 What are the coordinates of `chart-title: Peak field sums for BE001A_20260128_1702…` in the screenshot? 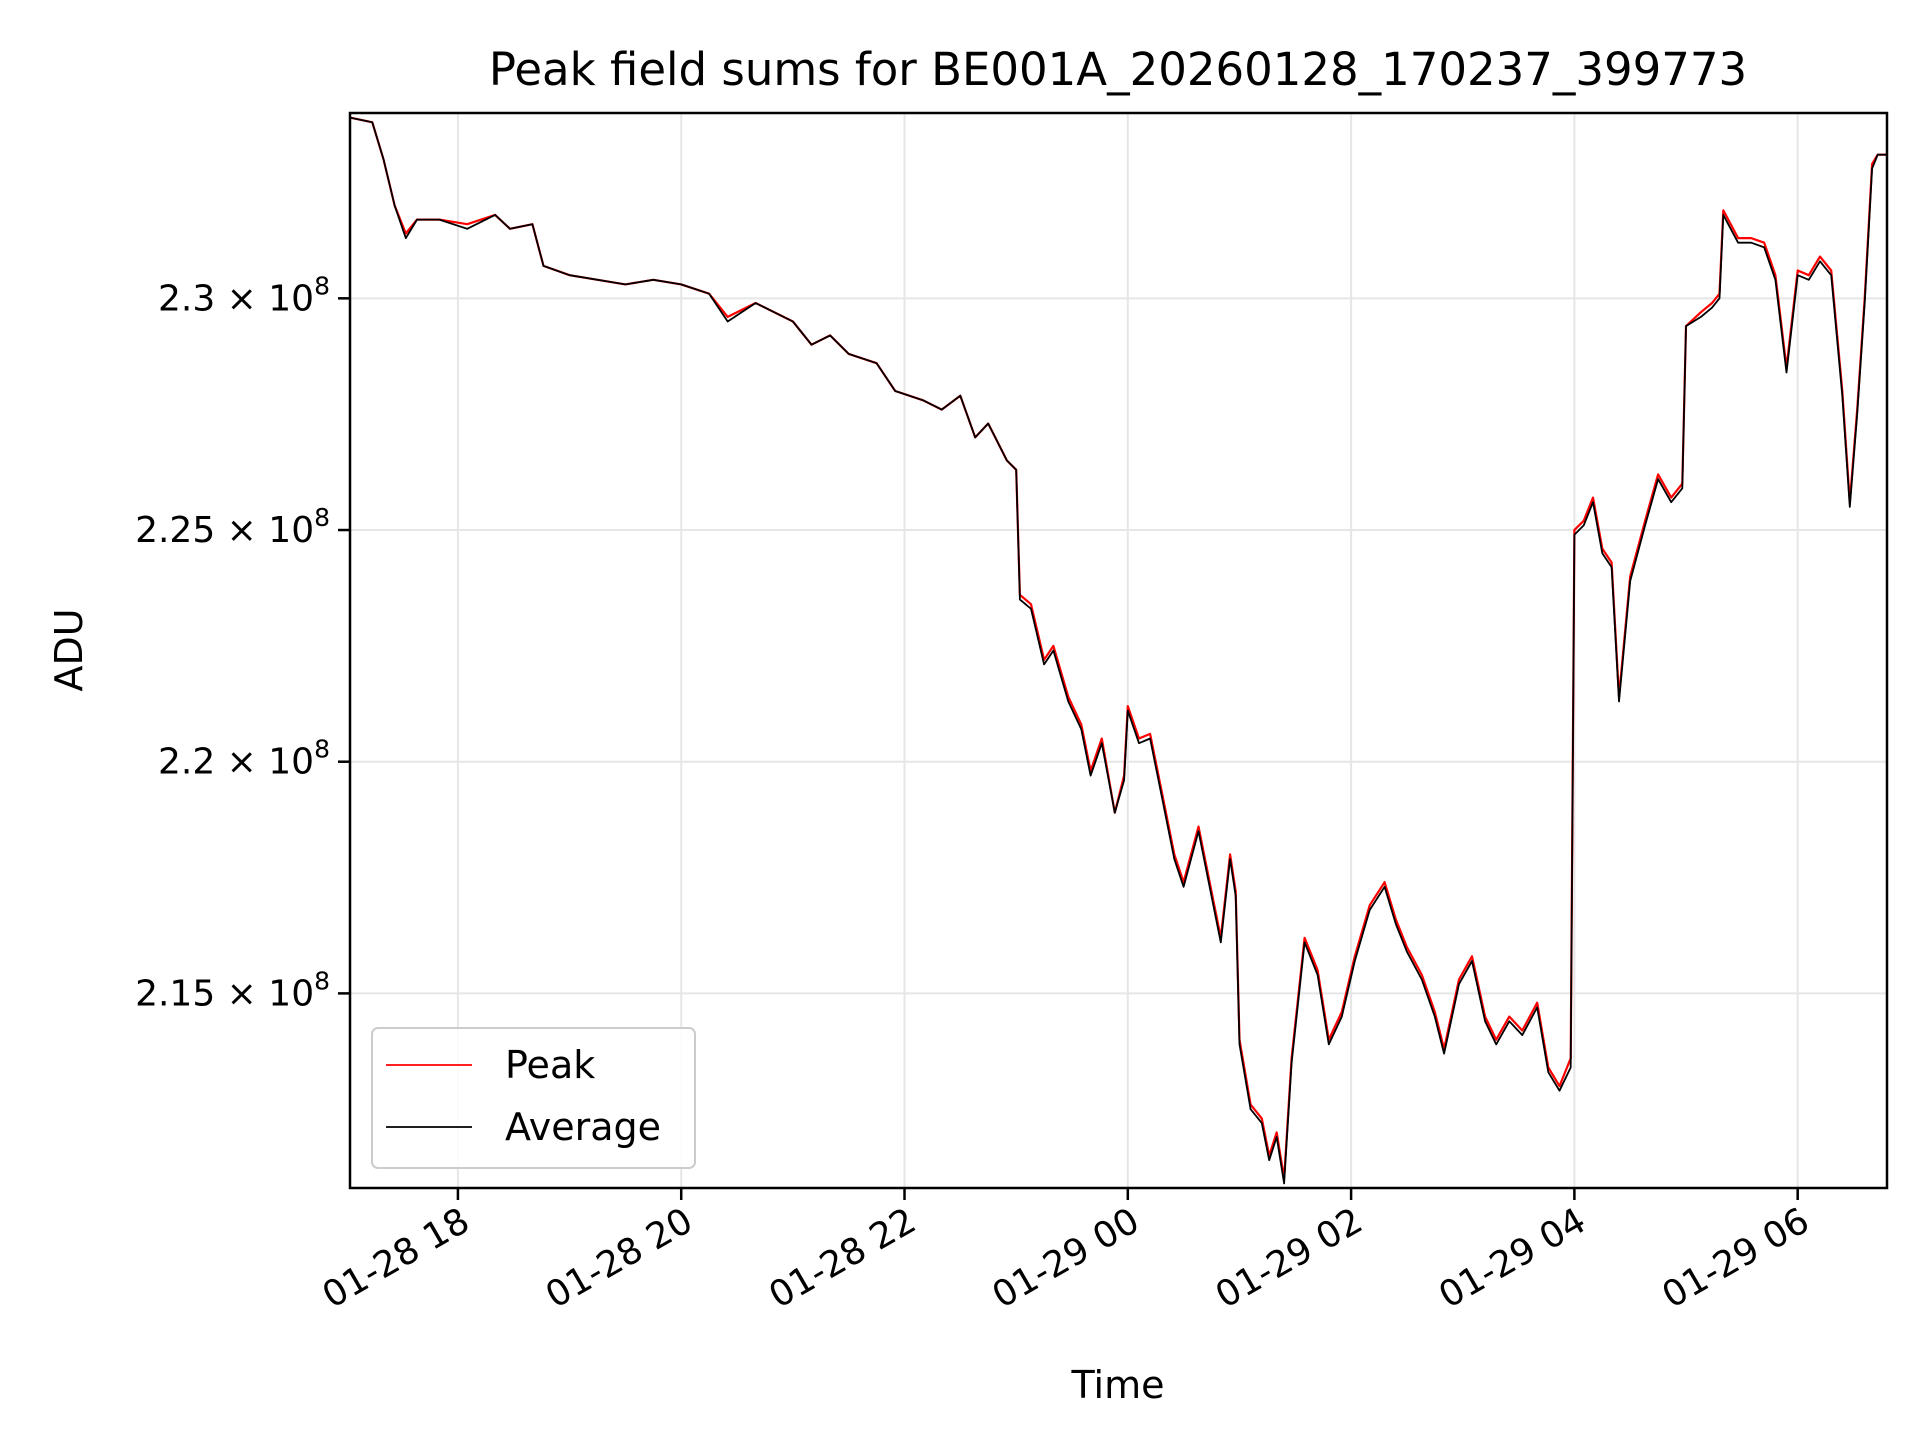 It's located at (1118, 69).